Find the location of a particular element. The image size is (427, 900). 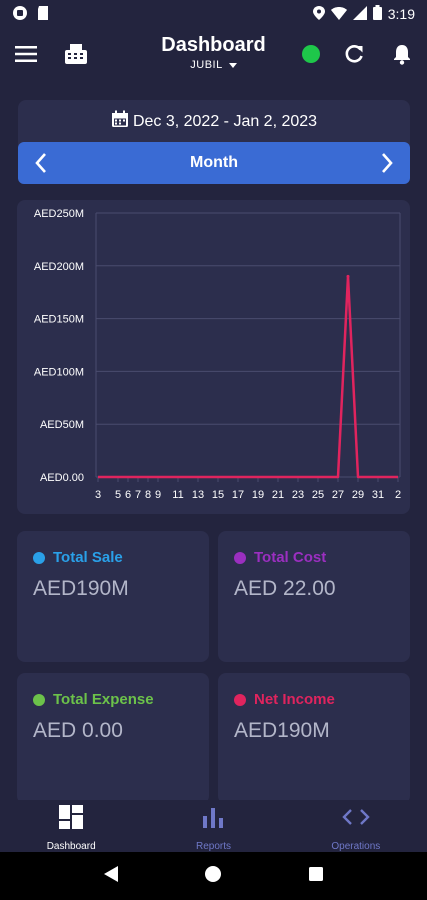

total-sale-label: Total Sale is located at coordinates (88, 557).